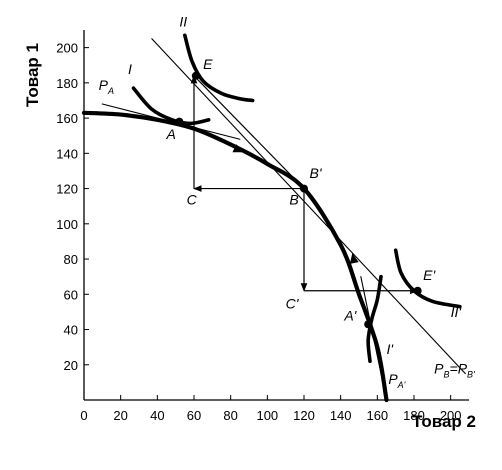  What do you see at coordinates (71, 365) in the screenshot?
I see `y-tick-label: 20` at bounding box center [71, 365].